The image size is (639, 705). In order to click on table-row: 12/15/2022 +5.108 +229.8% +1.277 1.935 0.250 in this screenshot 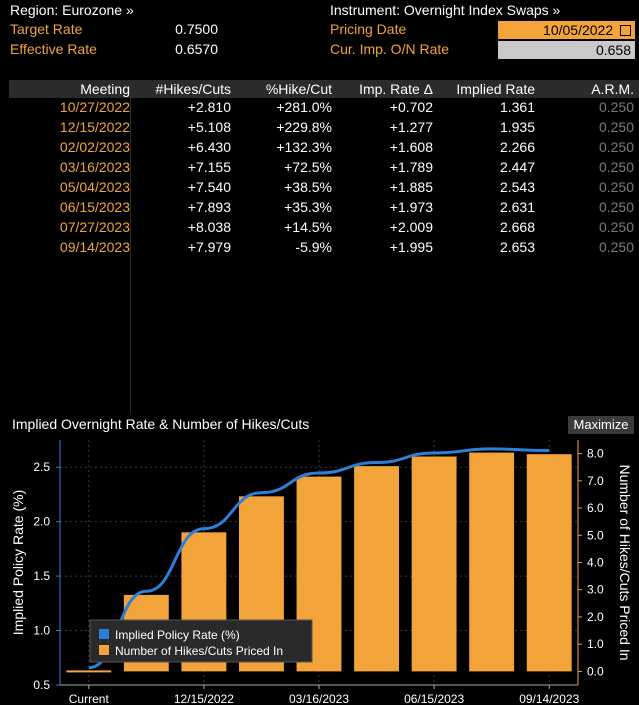, I will do `click(324, 129)`.